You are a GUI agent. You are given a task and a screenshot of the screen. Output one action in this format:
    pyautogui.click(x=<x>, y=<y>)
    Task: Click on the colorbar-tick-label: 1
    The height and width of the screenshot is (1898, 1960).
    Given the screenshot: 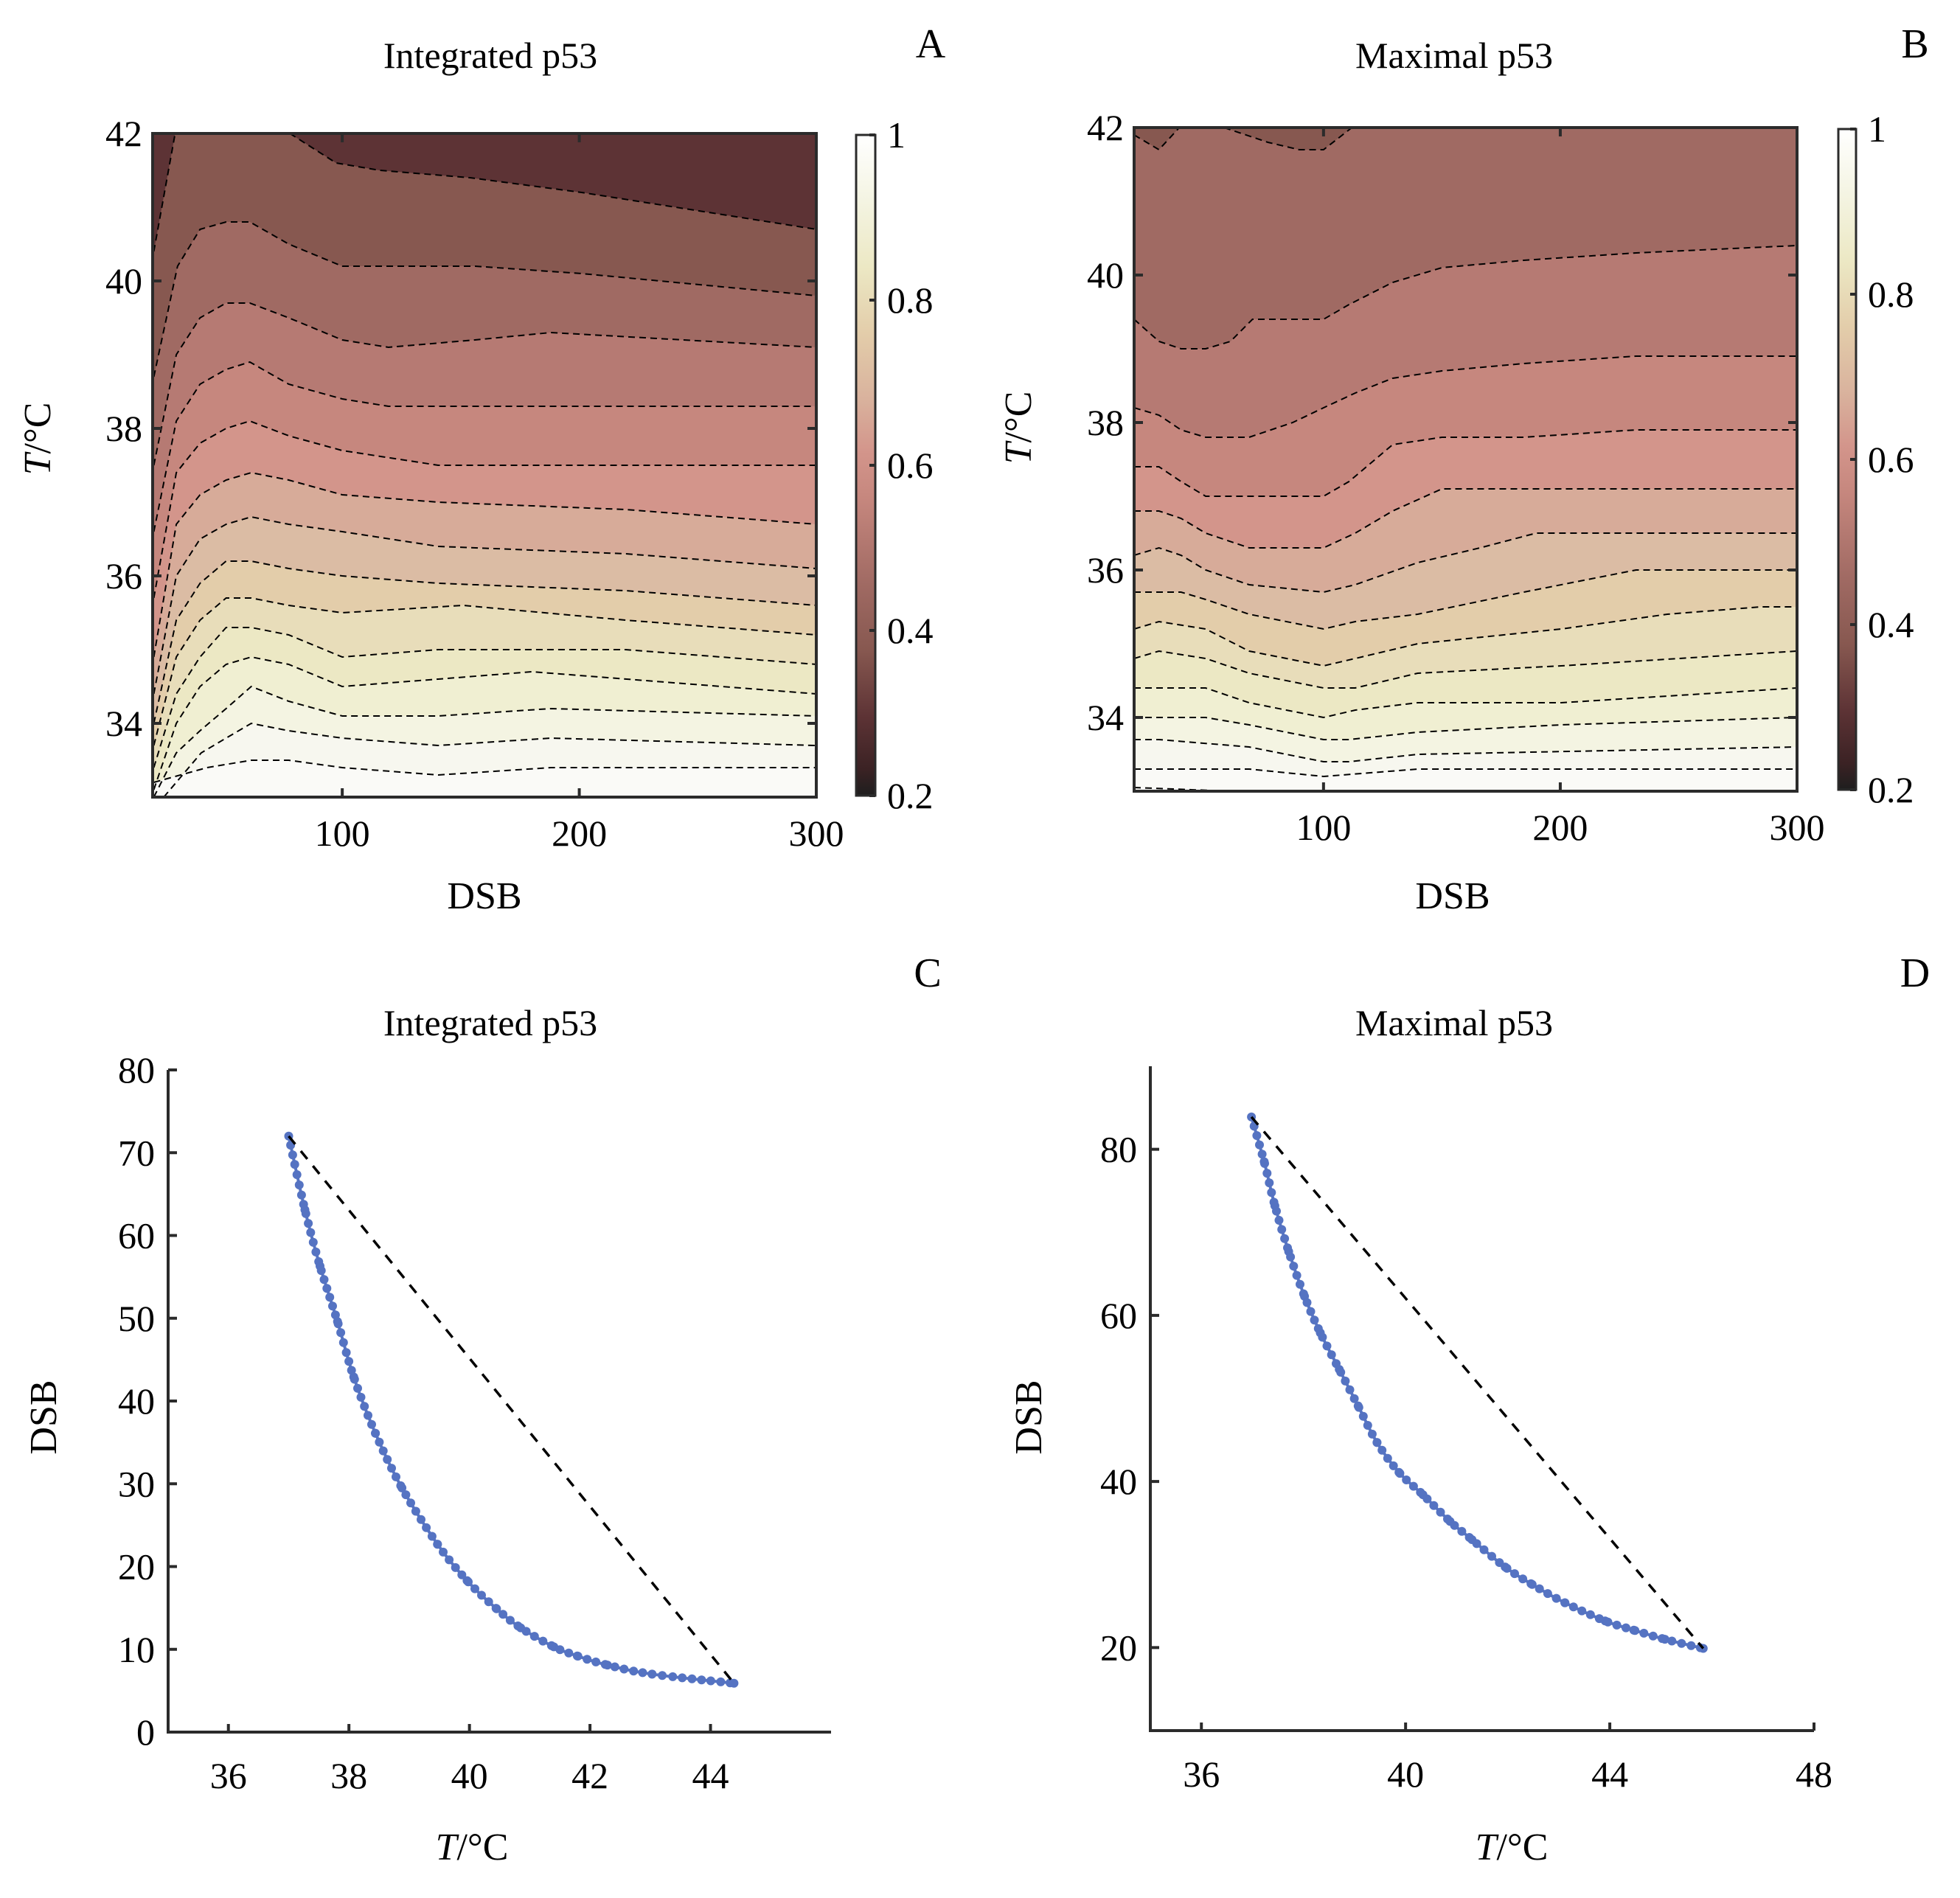 What is the action you would take?
    pyautogui.click(x=1877, y=129)
    